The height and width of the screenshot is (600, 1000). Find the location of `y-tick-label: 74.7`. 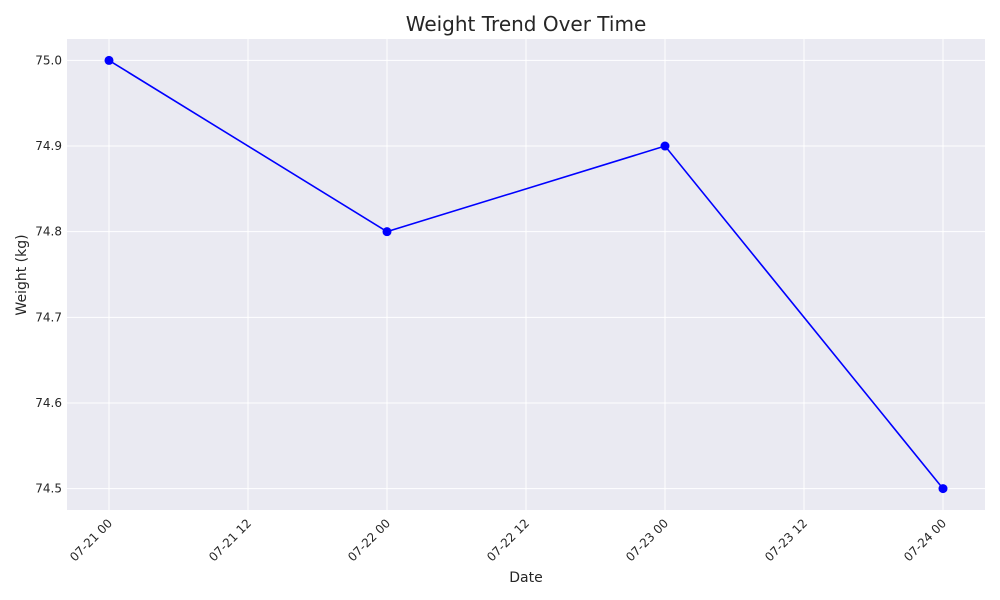

y-tick-label: 74.7 is located at coordinates (48, 317).